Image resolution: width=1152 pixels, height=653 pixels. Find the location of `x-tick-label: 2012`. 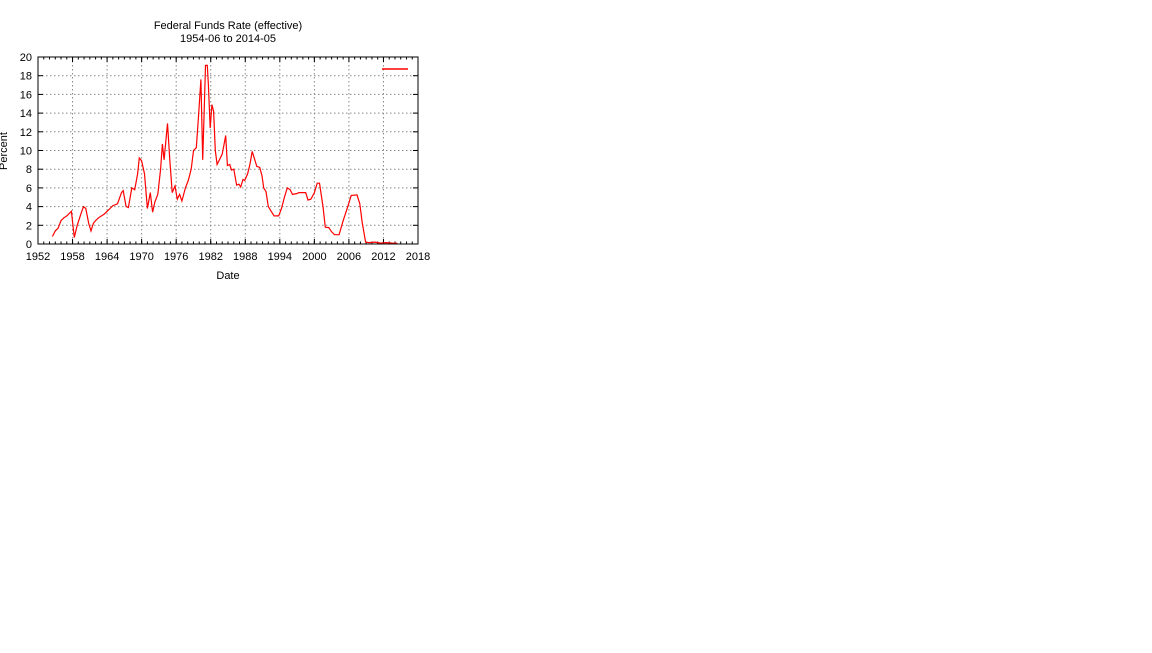

x-tick-label: 2012 is located at coordinates (383, 257).